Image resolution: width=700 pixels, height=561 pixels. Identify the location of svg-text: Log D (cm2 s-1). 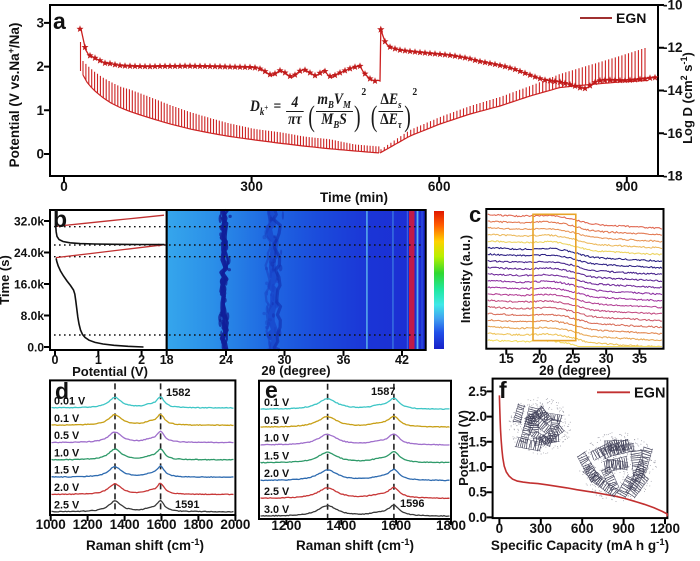
(687, 98).